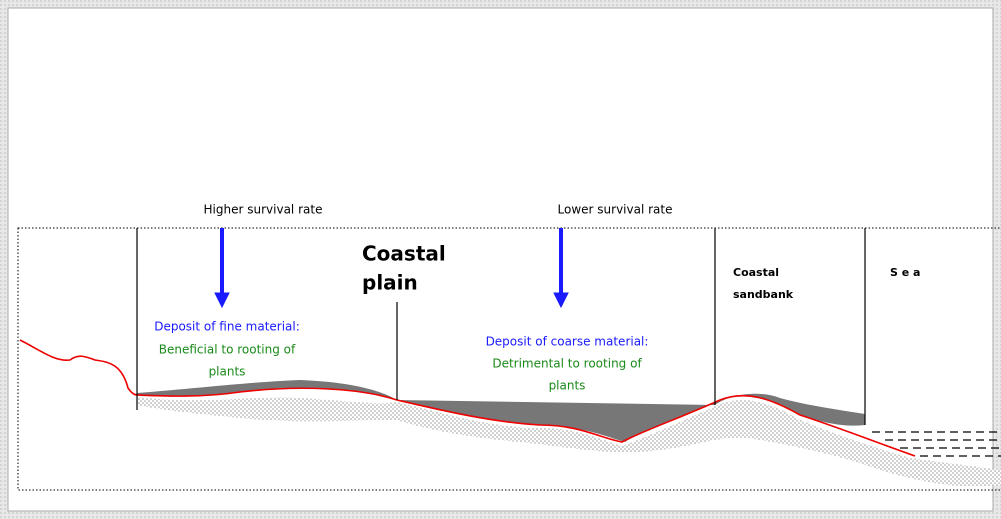 The width and height of the screenshot is (1001, 519). I want to click on lower-label: Lower survival rate, so click(615, 210).